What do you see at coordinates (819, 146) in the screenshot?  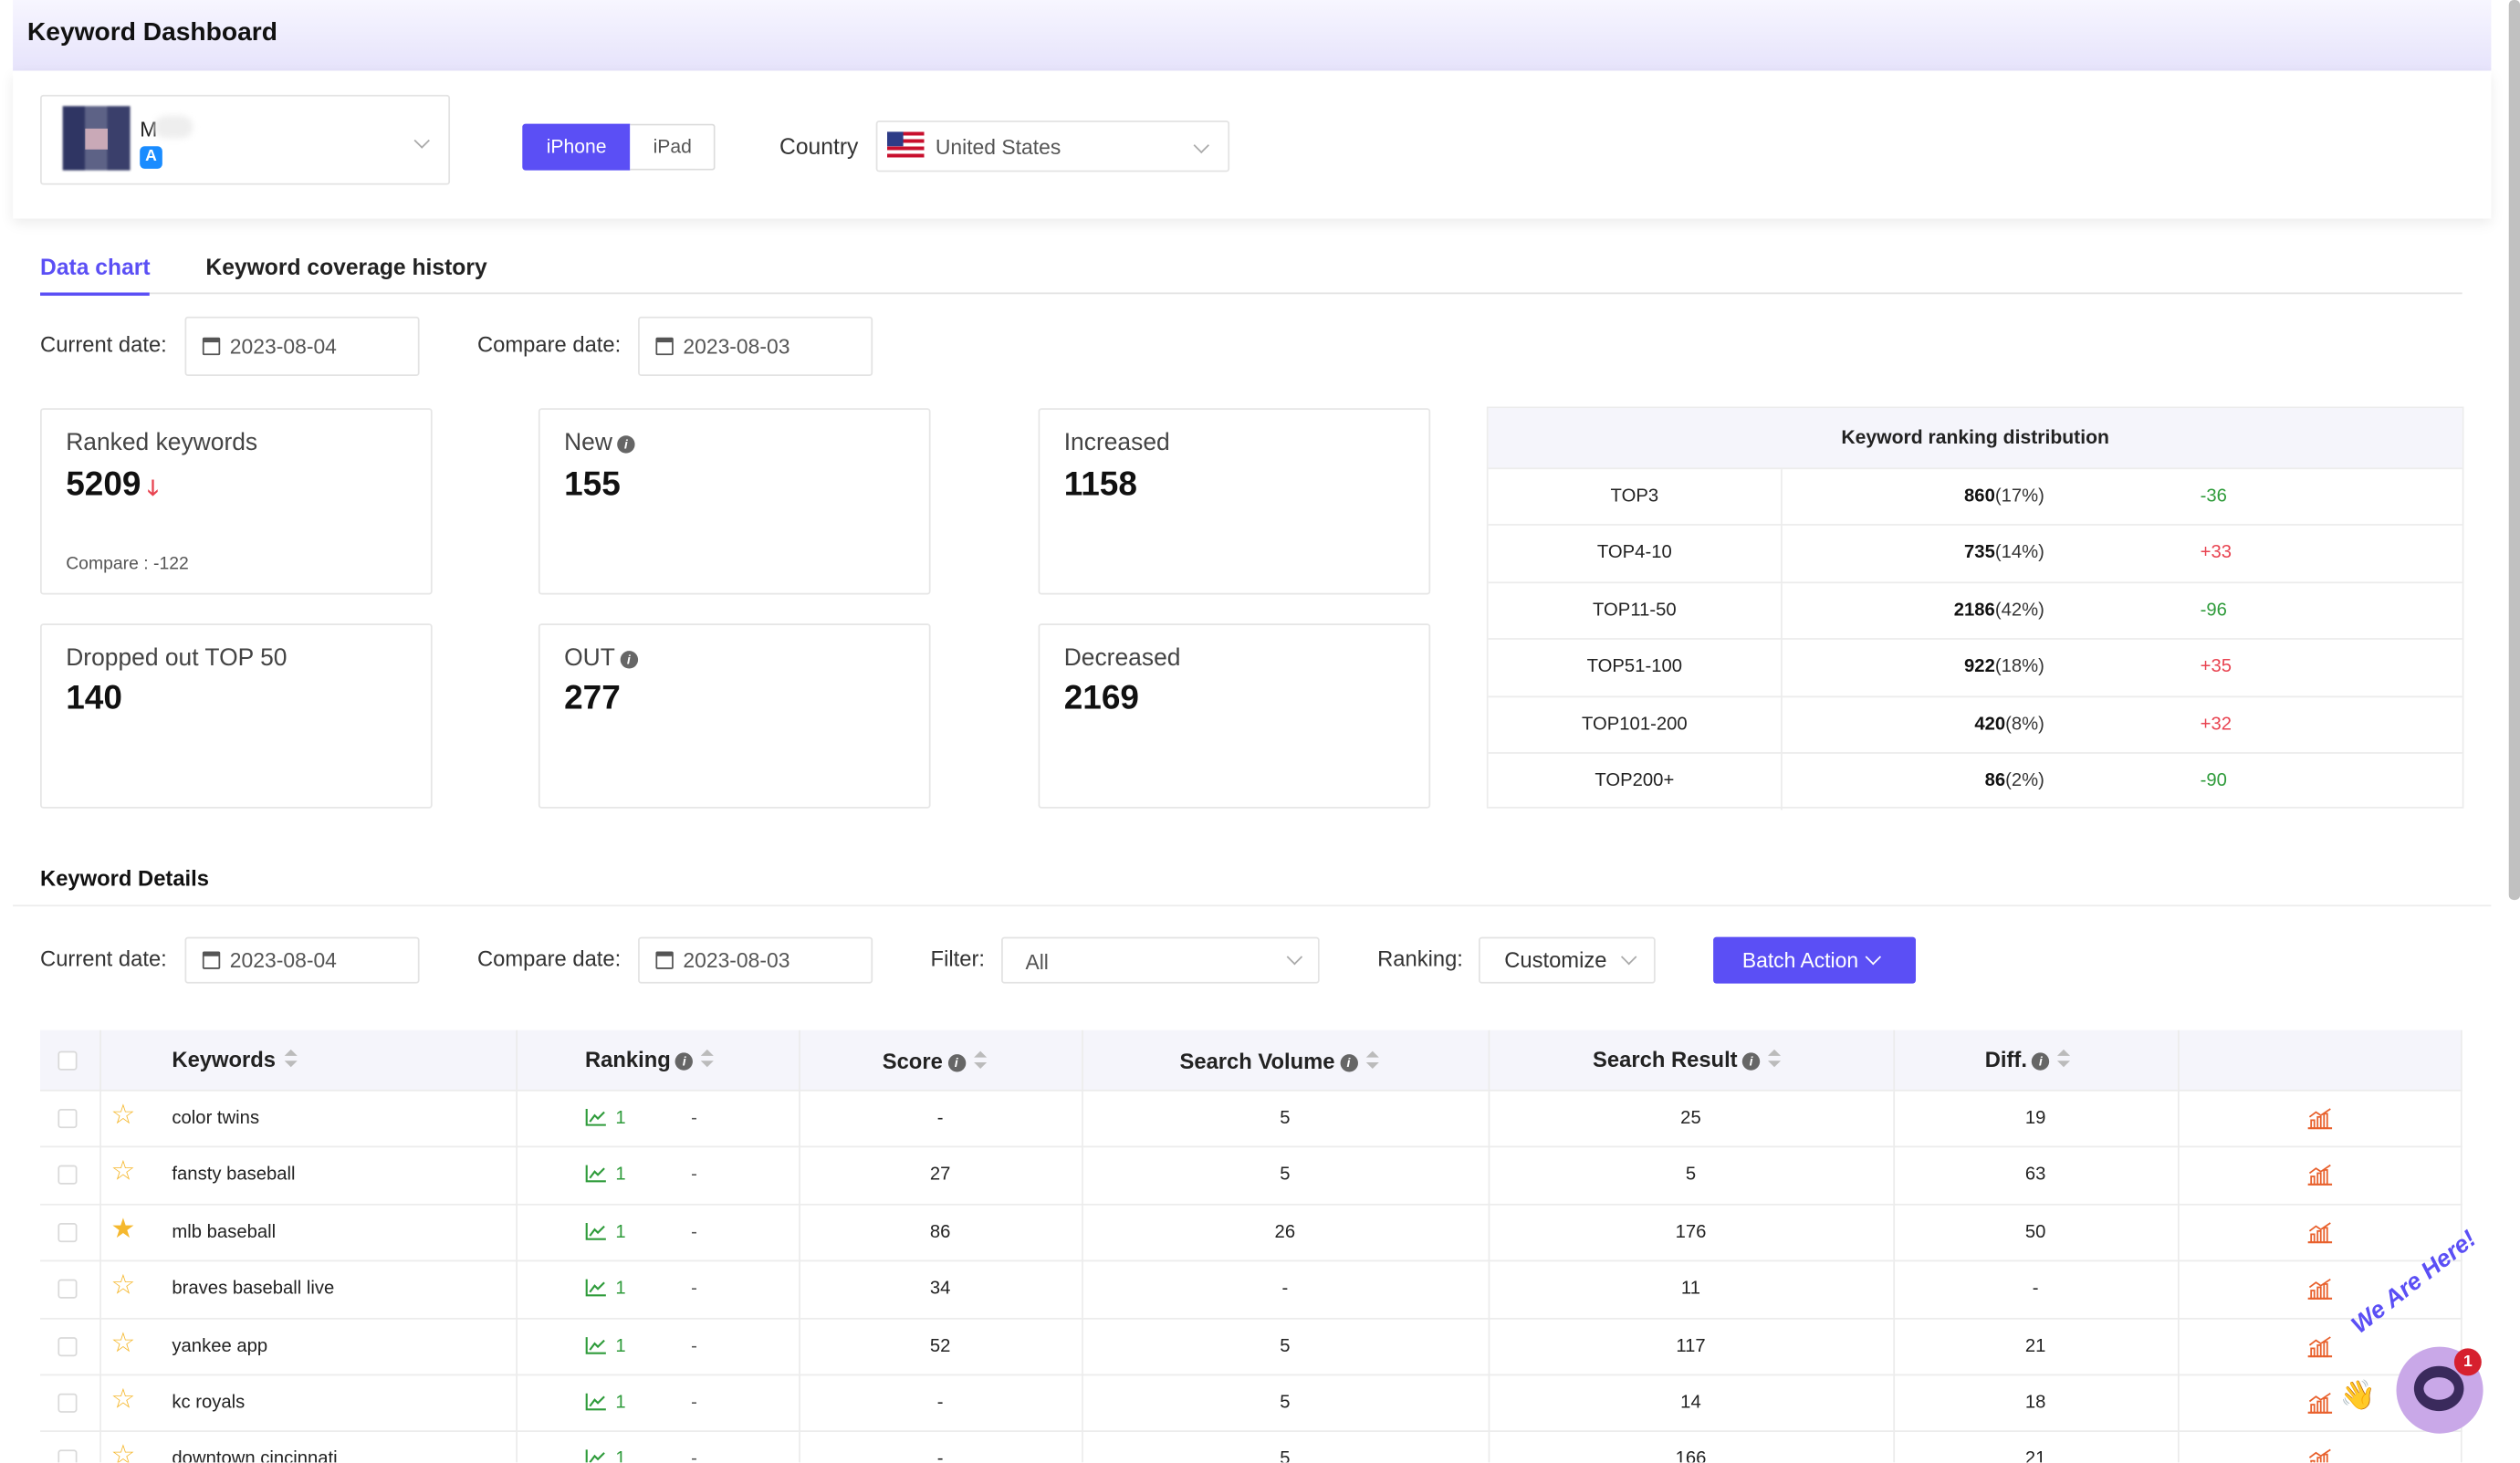 I see `country-label: Country` at bounding box center [819, 146].